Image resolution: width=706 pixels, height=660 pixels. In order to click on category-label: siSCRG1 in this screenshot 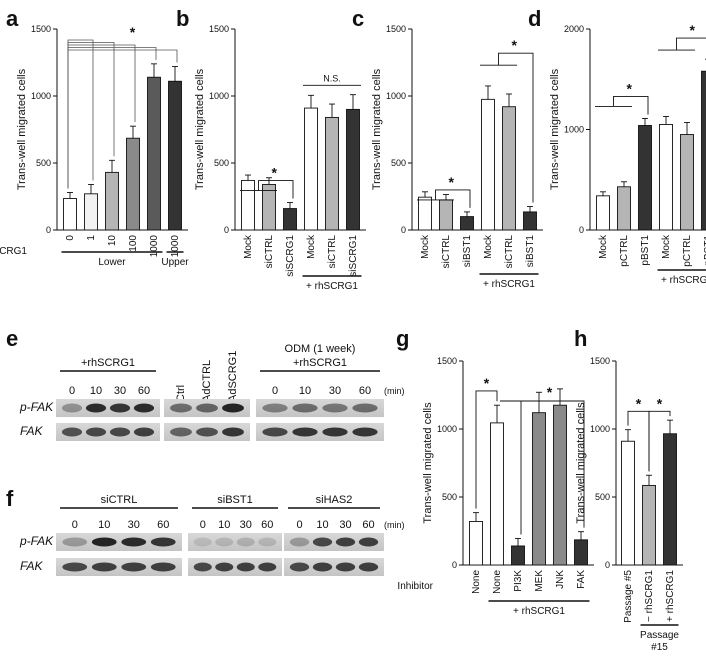, I will do `click(290, 256)`.